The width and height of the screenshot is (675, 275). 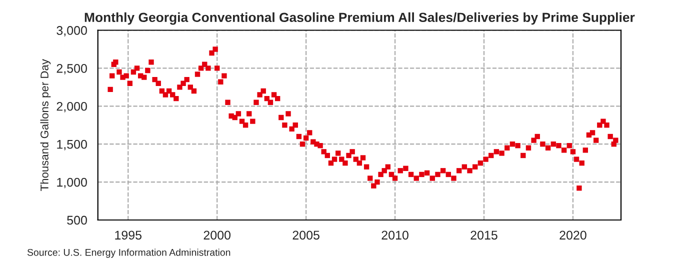 What do you see at coordinates (72, 183) in the screenshot?
I see `y-tick-label: 1,000` at bounding box center [72, 183].